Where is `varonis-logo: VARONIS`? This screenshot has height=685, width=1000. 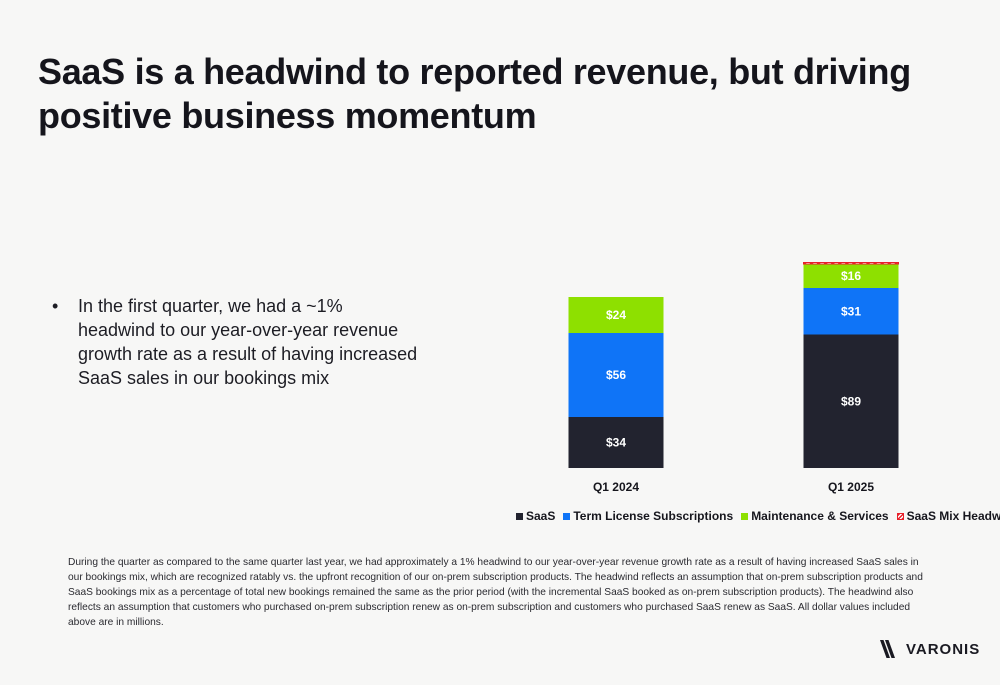
varonis-logo: VARONIS is located at coordinates (930, 649).